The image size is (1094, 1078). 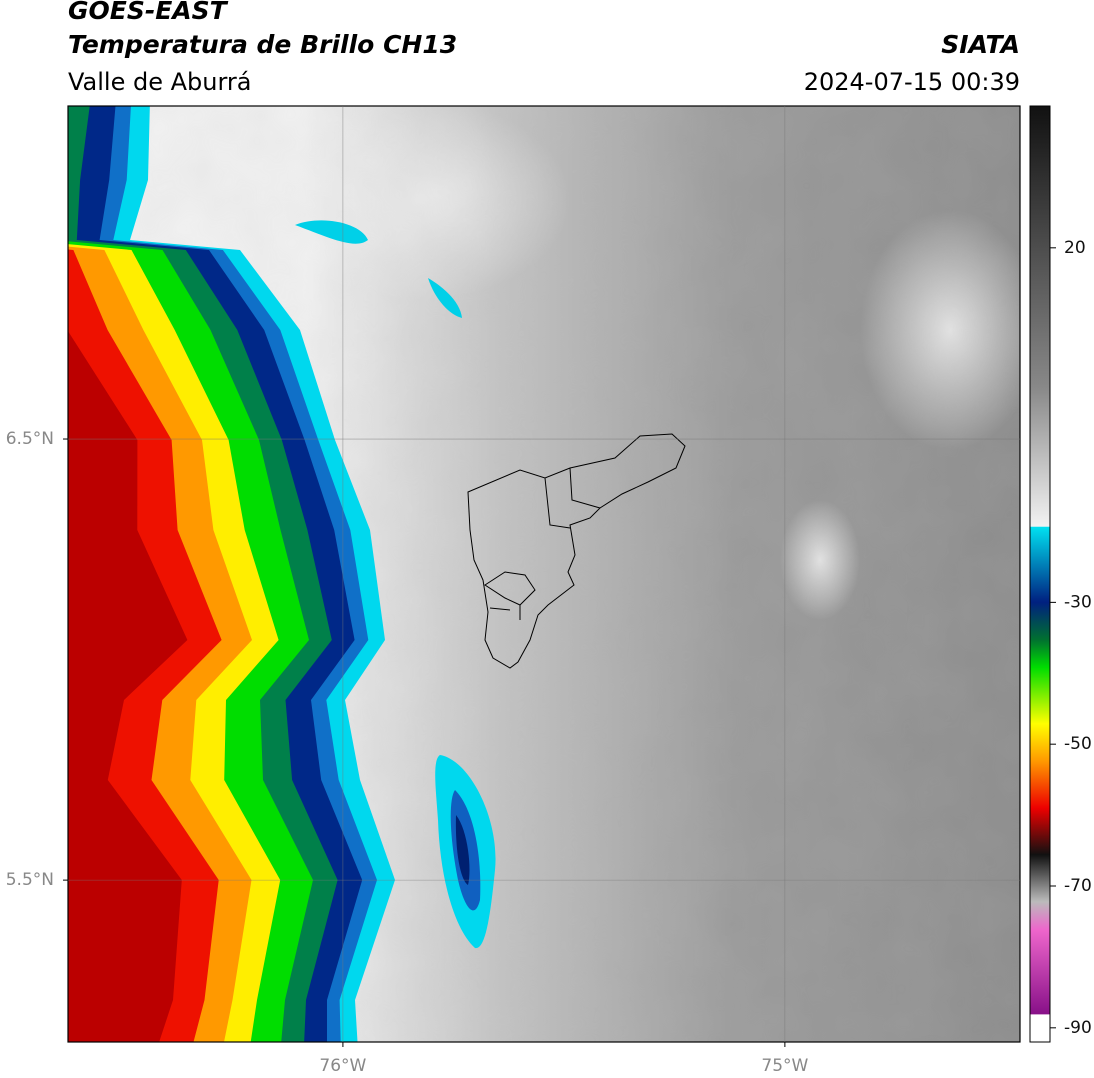 What do you see at coordinates (1040, 574) in the screenshot?
I see `colorbar` at bounding box center [1040, 574].